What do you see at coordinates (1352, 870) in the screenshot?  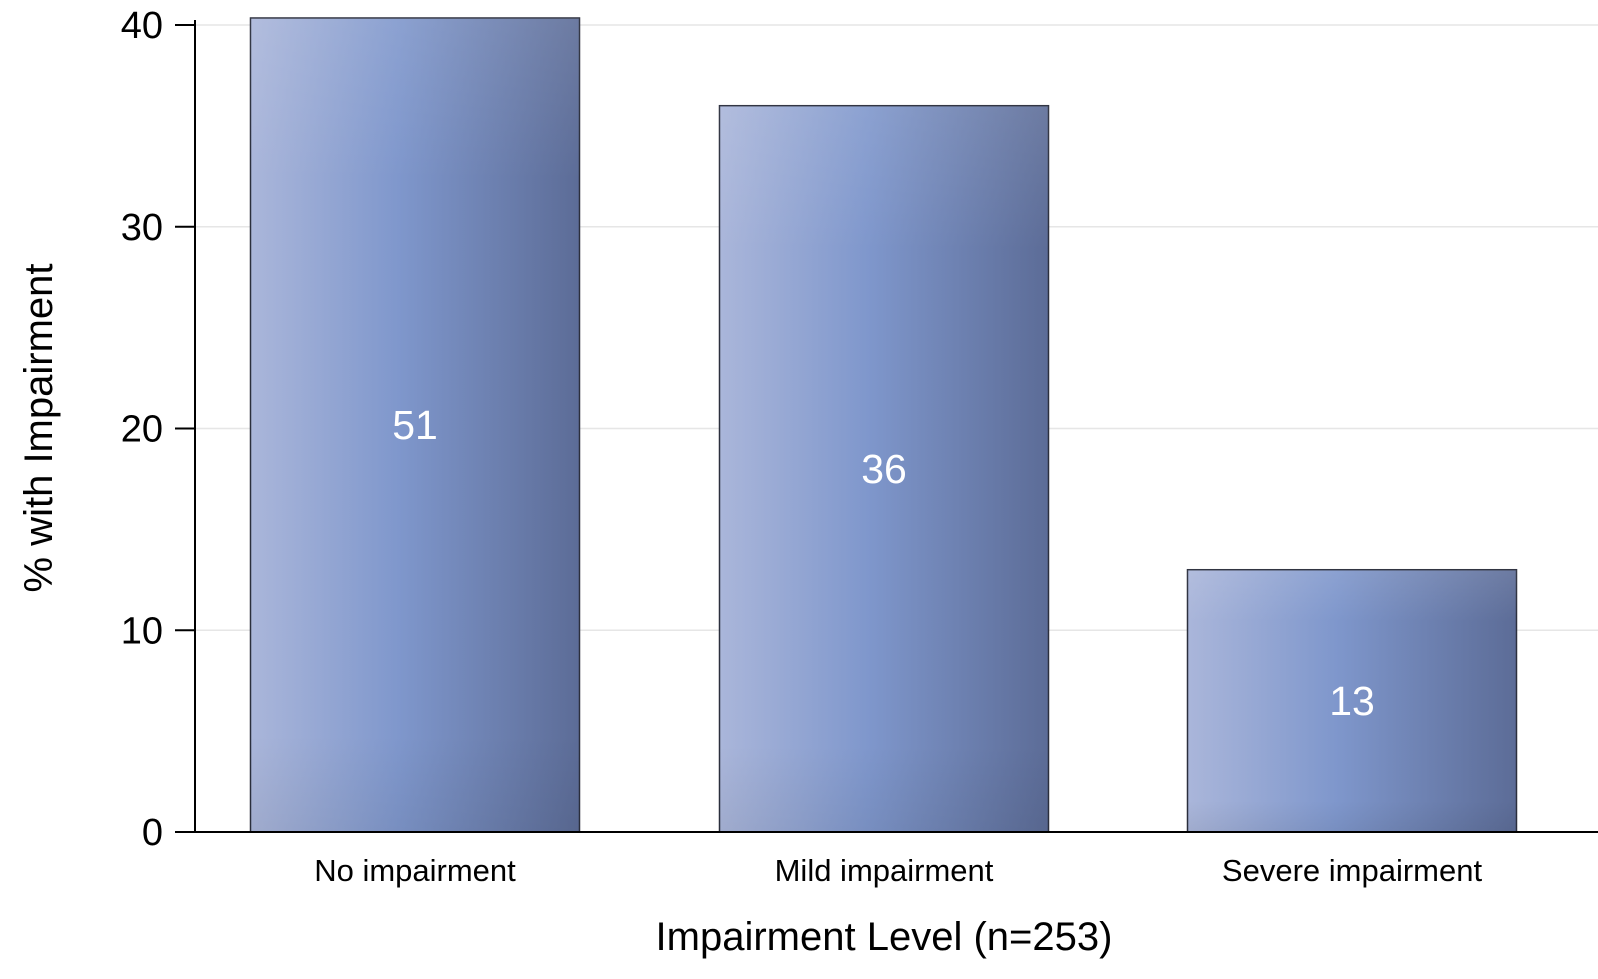 I see `x-category-label: Severe impairment` at bounding box center [1352, 870].